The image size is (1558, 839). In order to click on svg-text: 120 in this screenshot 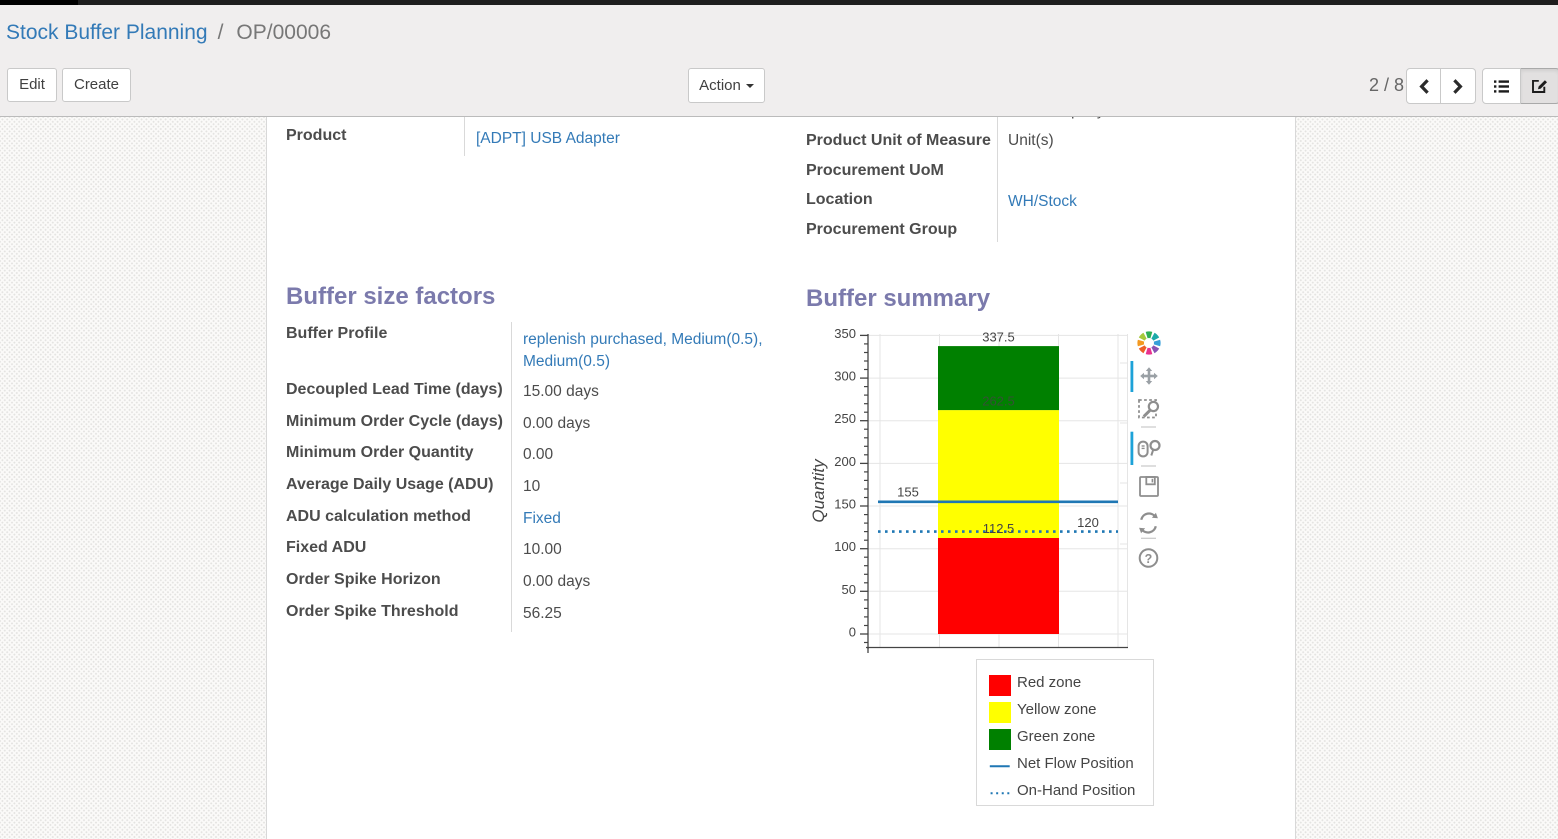, I will do `click(1088, 522)`.